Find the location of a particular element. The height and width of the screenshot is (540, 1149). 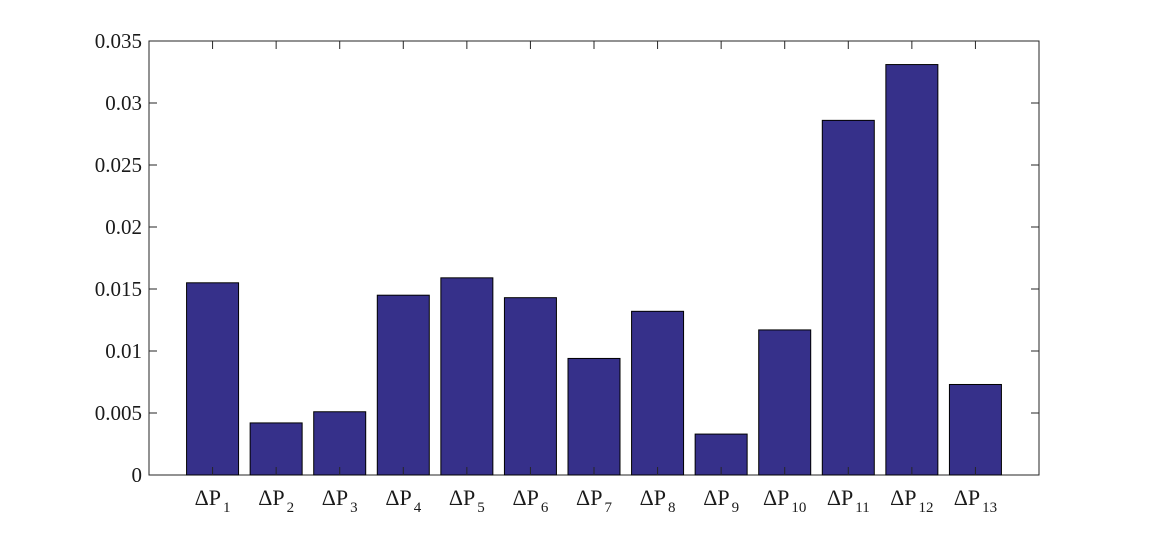

x-tick-label-6: ΔP 6 is located at coordinates (530, 500).